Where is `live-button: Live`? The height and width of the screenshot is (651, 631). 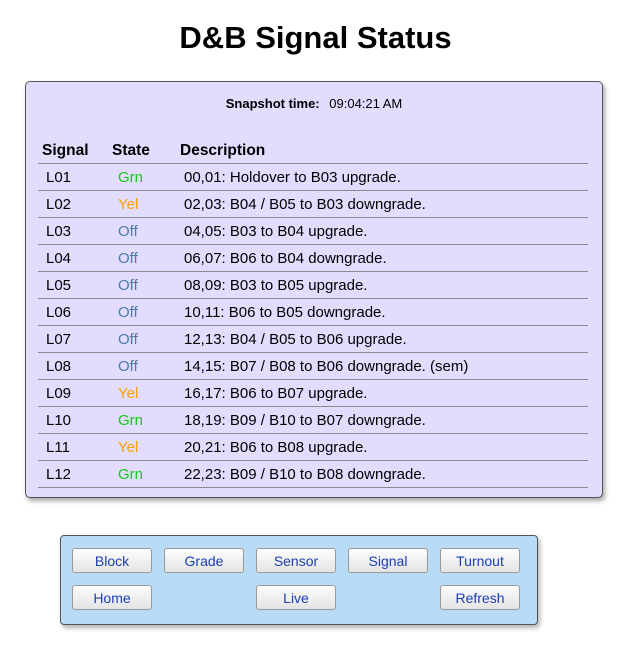 live-button: Live is located at coordinates (296, 597).